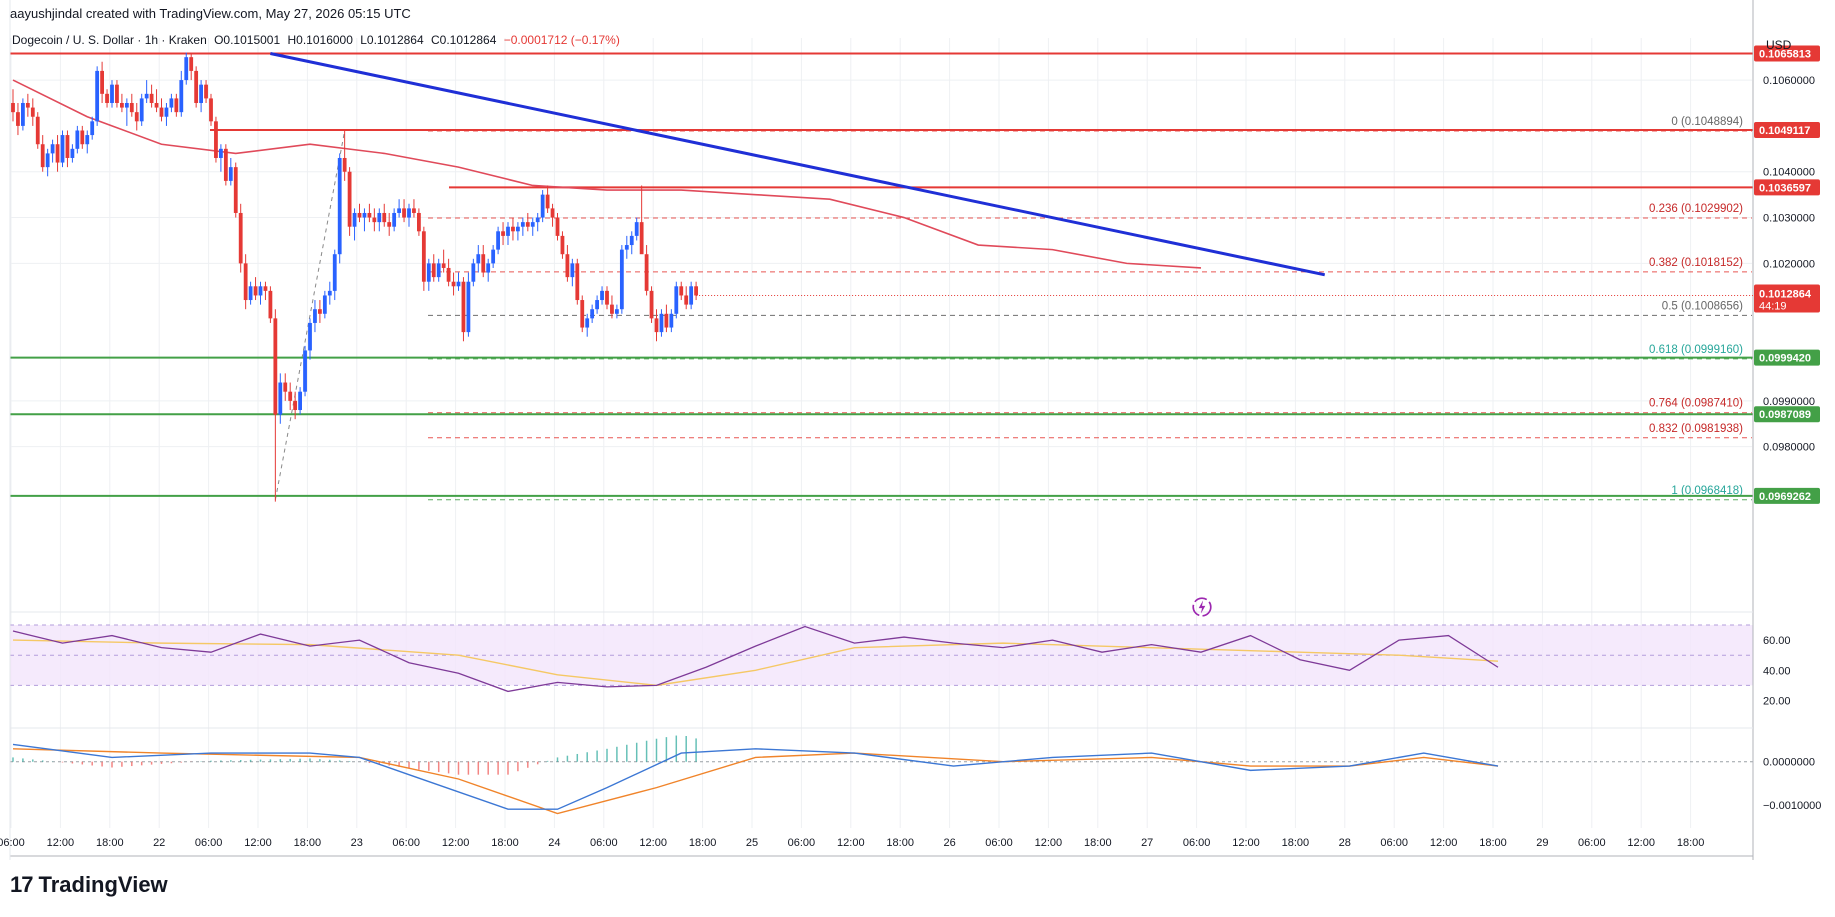  I want to click on price-level-tag-text: 0.1049117, so click(1784, 131).